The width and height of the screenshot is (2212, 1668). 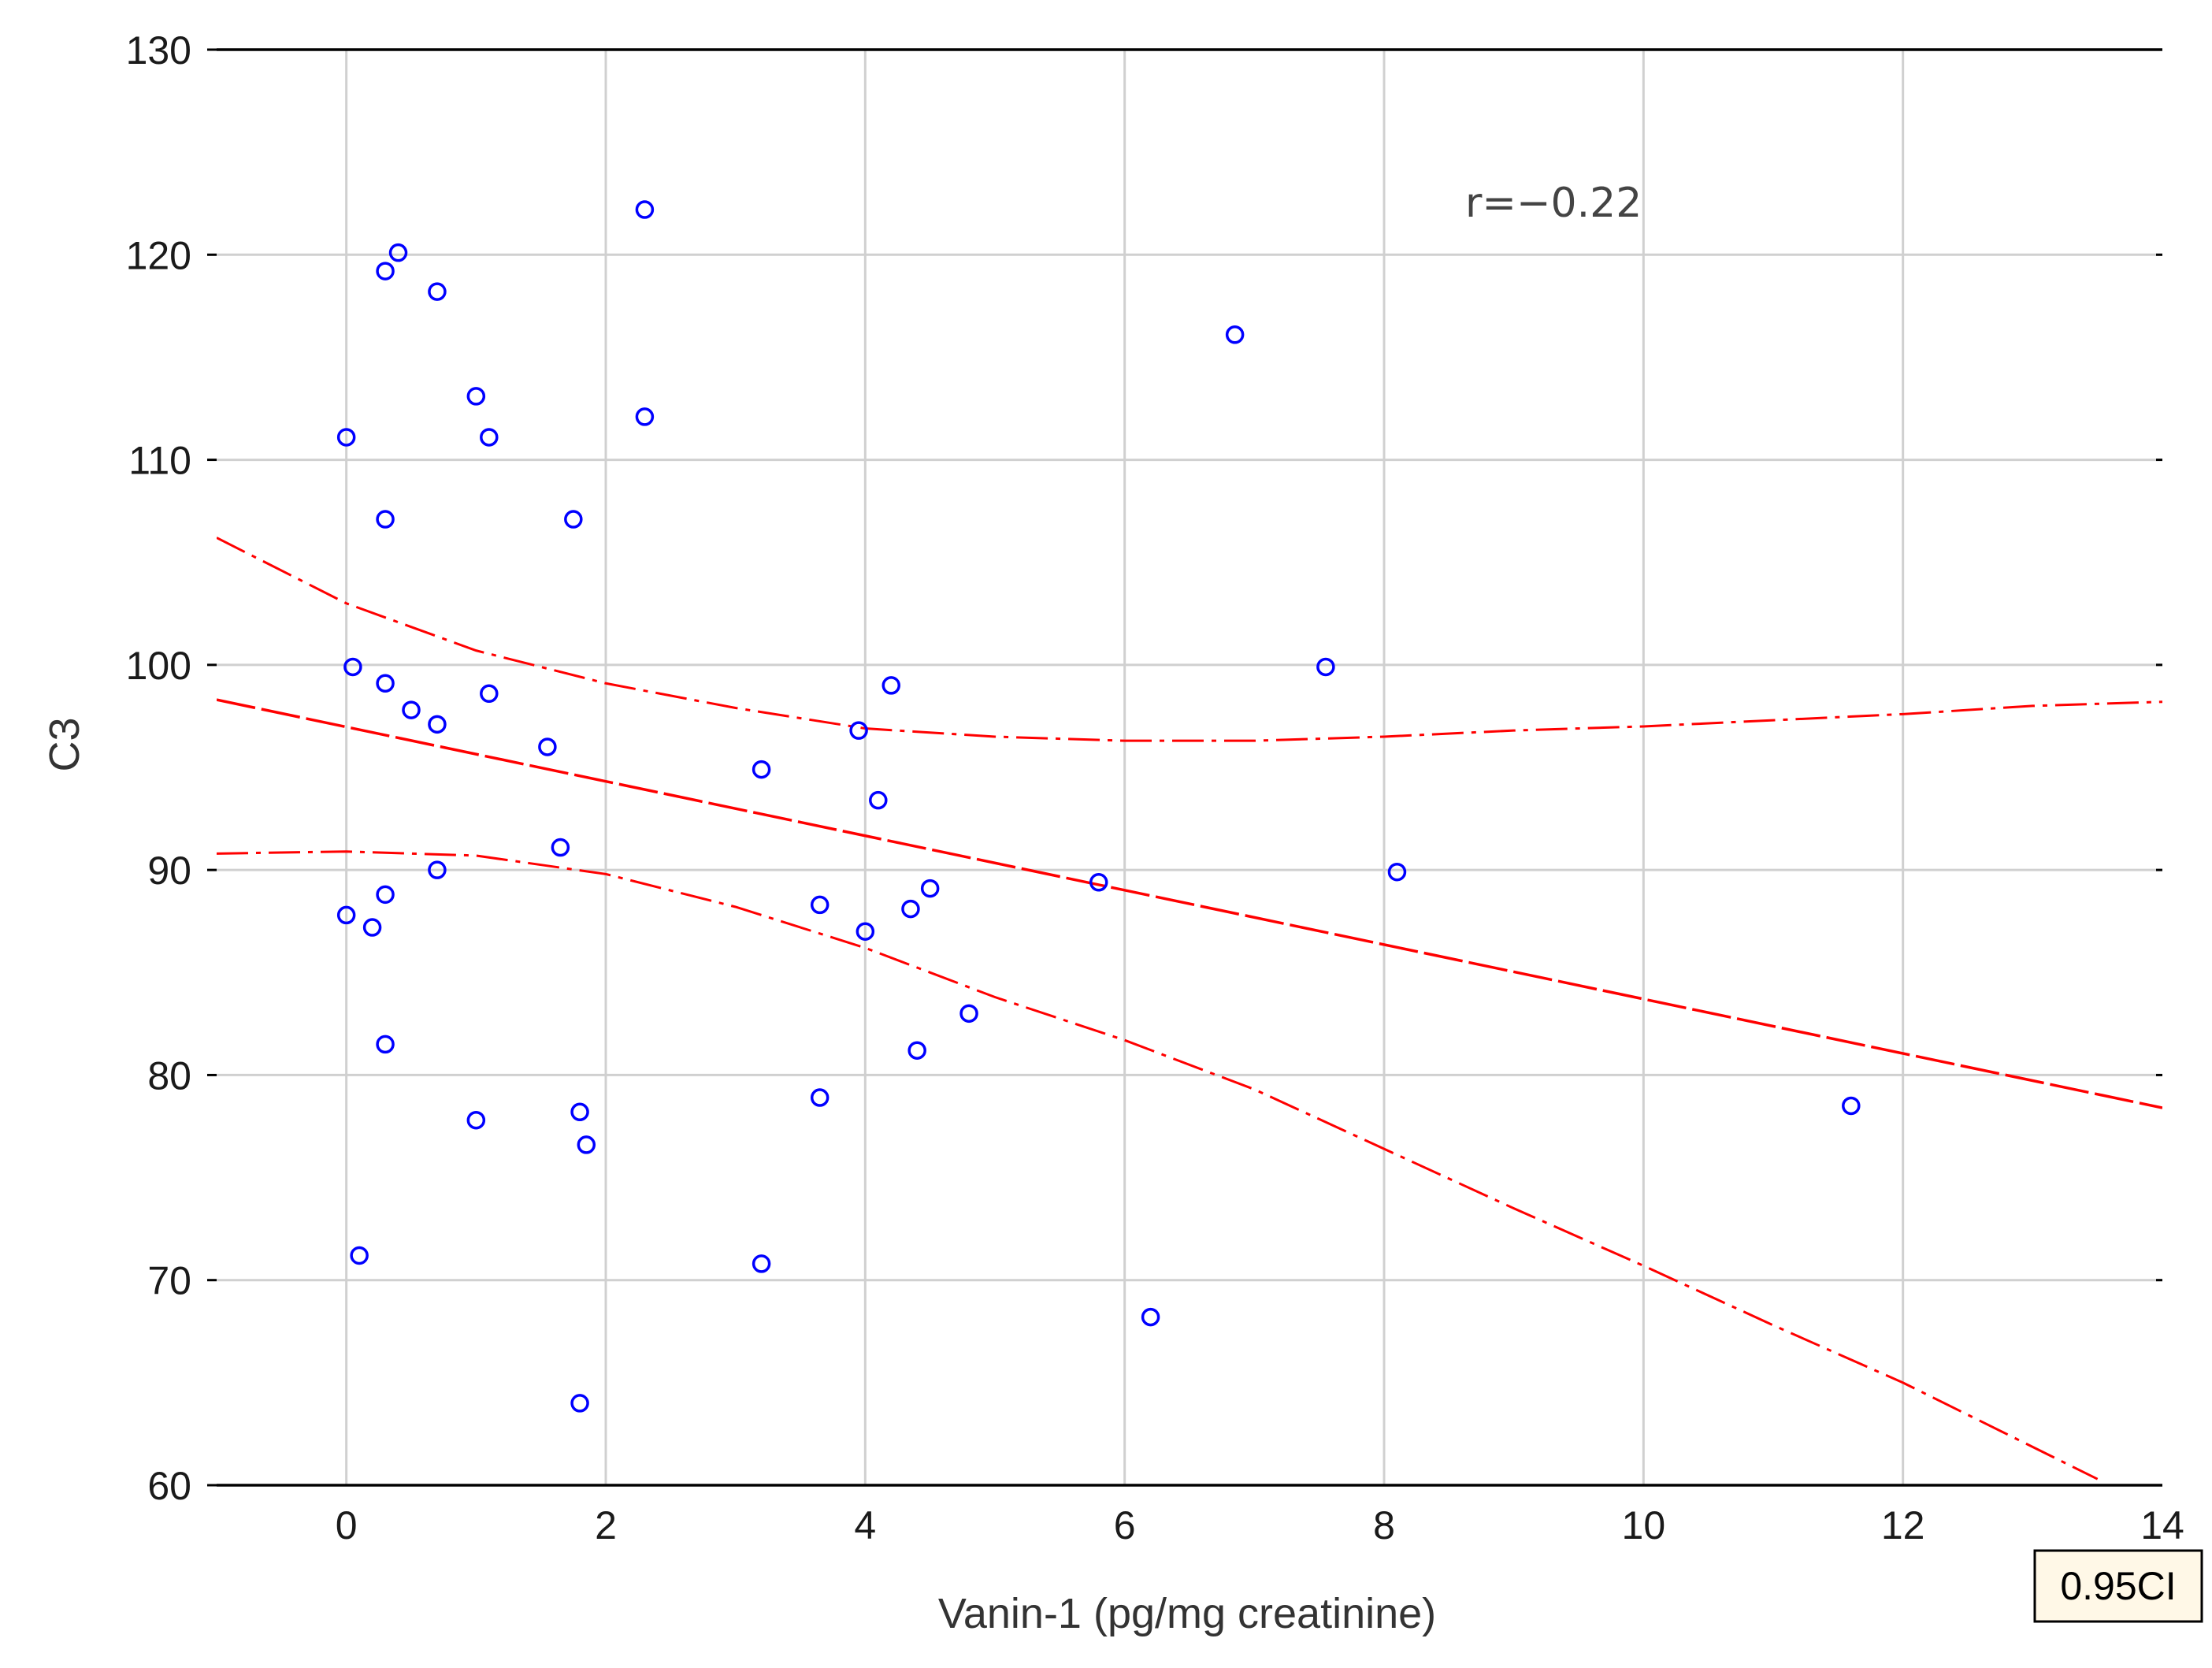 What do you see at coordinates (1189, 639) in the screenshot?
I see `ci-upper-line` at bounding box center [1189, 639].